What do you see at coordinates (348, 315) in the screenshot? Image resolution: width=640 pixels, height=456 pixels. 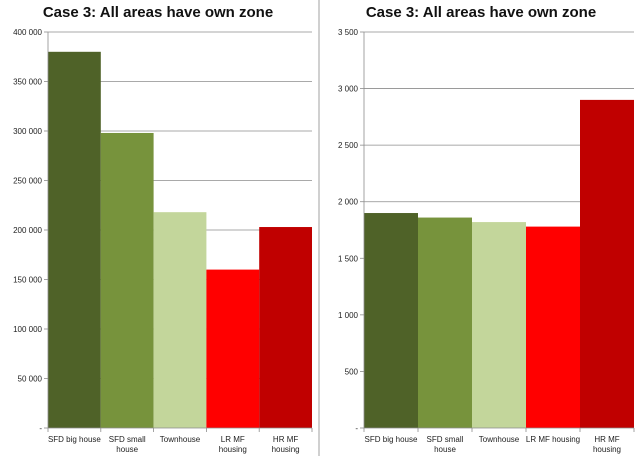 I see `y-tick-label: 1 000` at bounding box center [348, 315].